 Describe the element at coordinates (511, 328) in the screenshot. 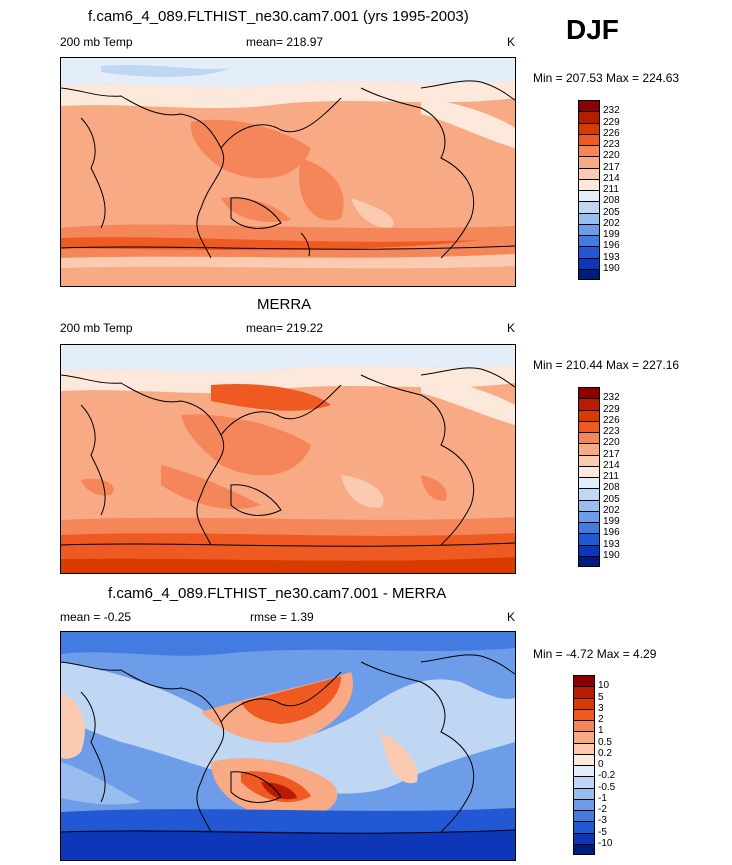

I see `panel2-units-label: K` at that location.